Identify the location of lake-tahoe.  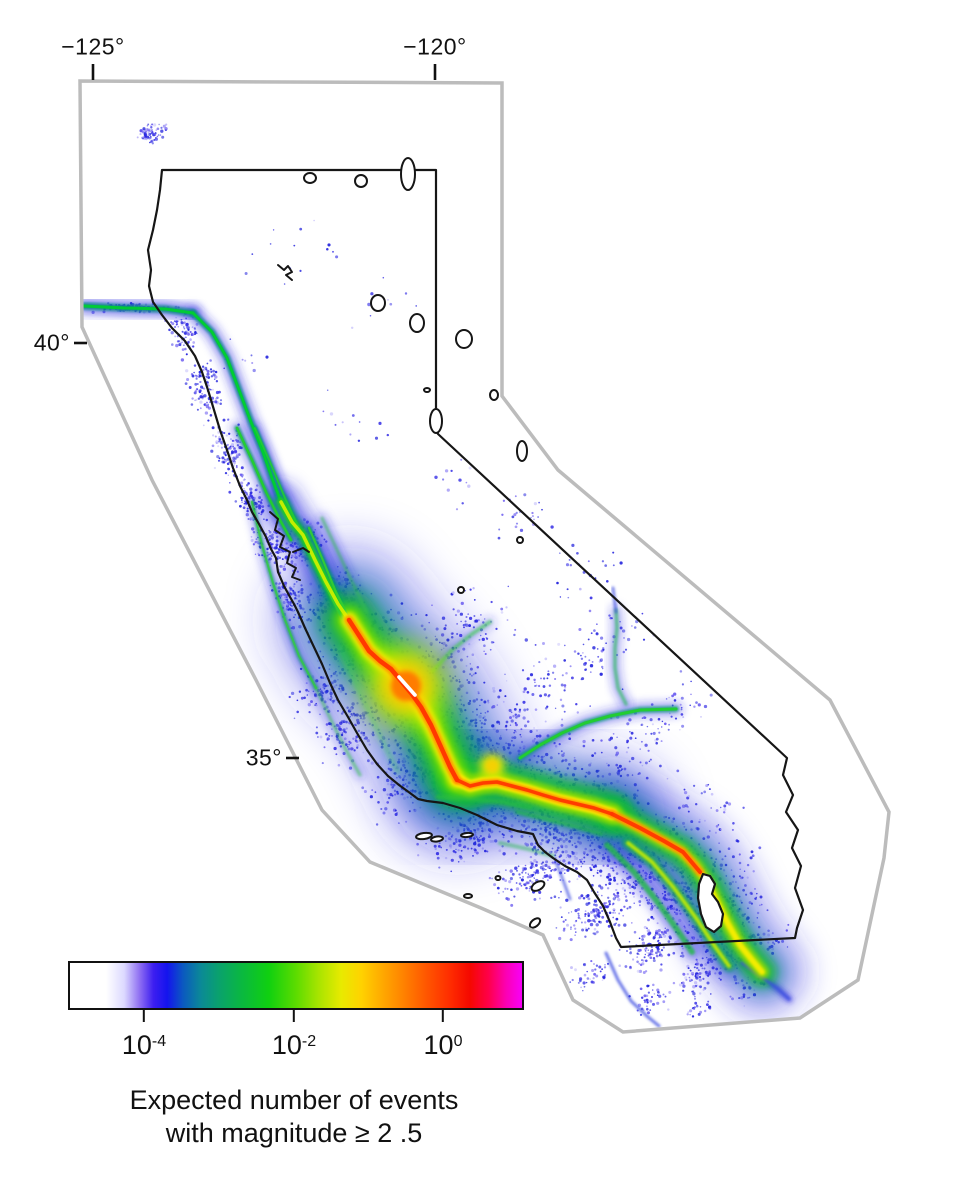
(436, 421).